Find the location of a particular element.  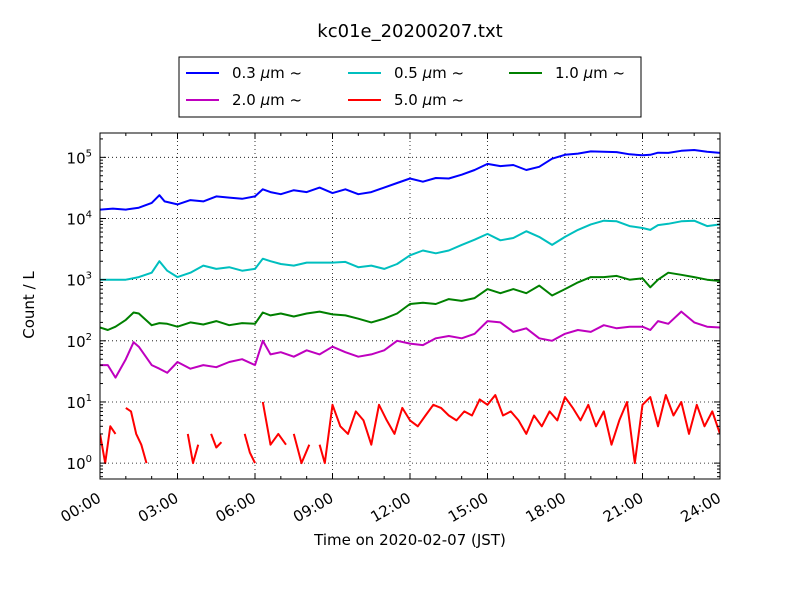

legend-label: 5.0 μm ~ is located at coordinates (429, 100).